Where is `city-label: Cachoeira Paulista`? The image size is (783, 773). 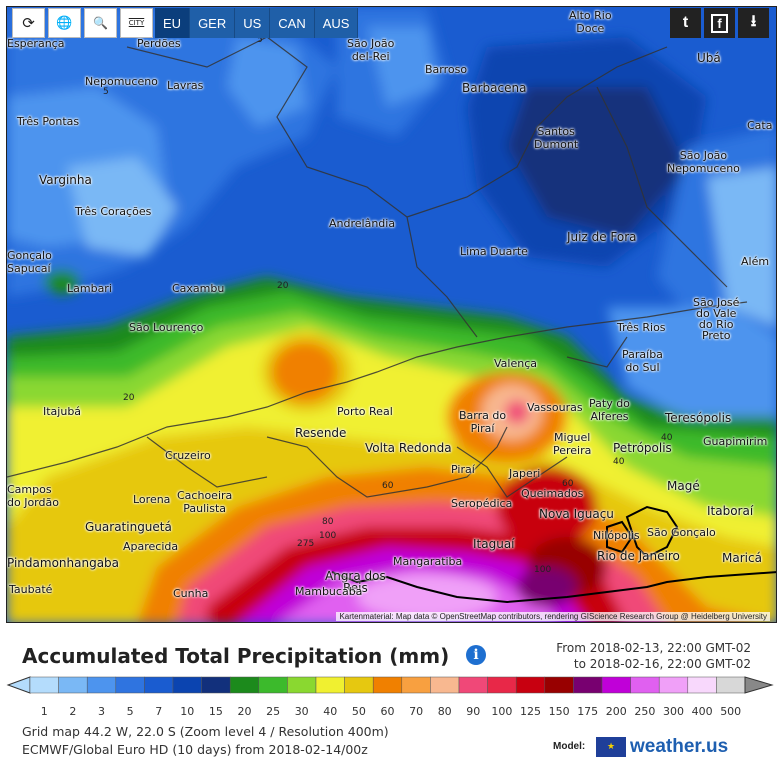 city-label: Cachoeira Paulista is located at coordinates (205, 502).